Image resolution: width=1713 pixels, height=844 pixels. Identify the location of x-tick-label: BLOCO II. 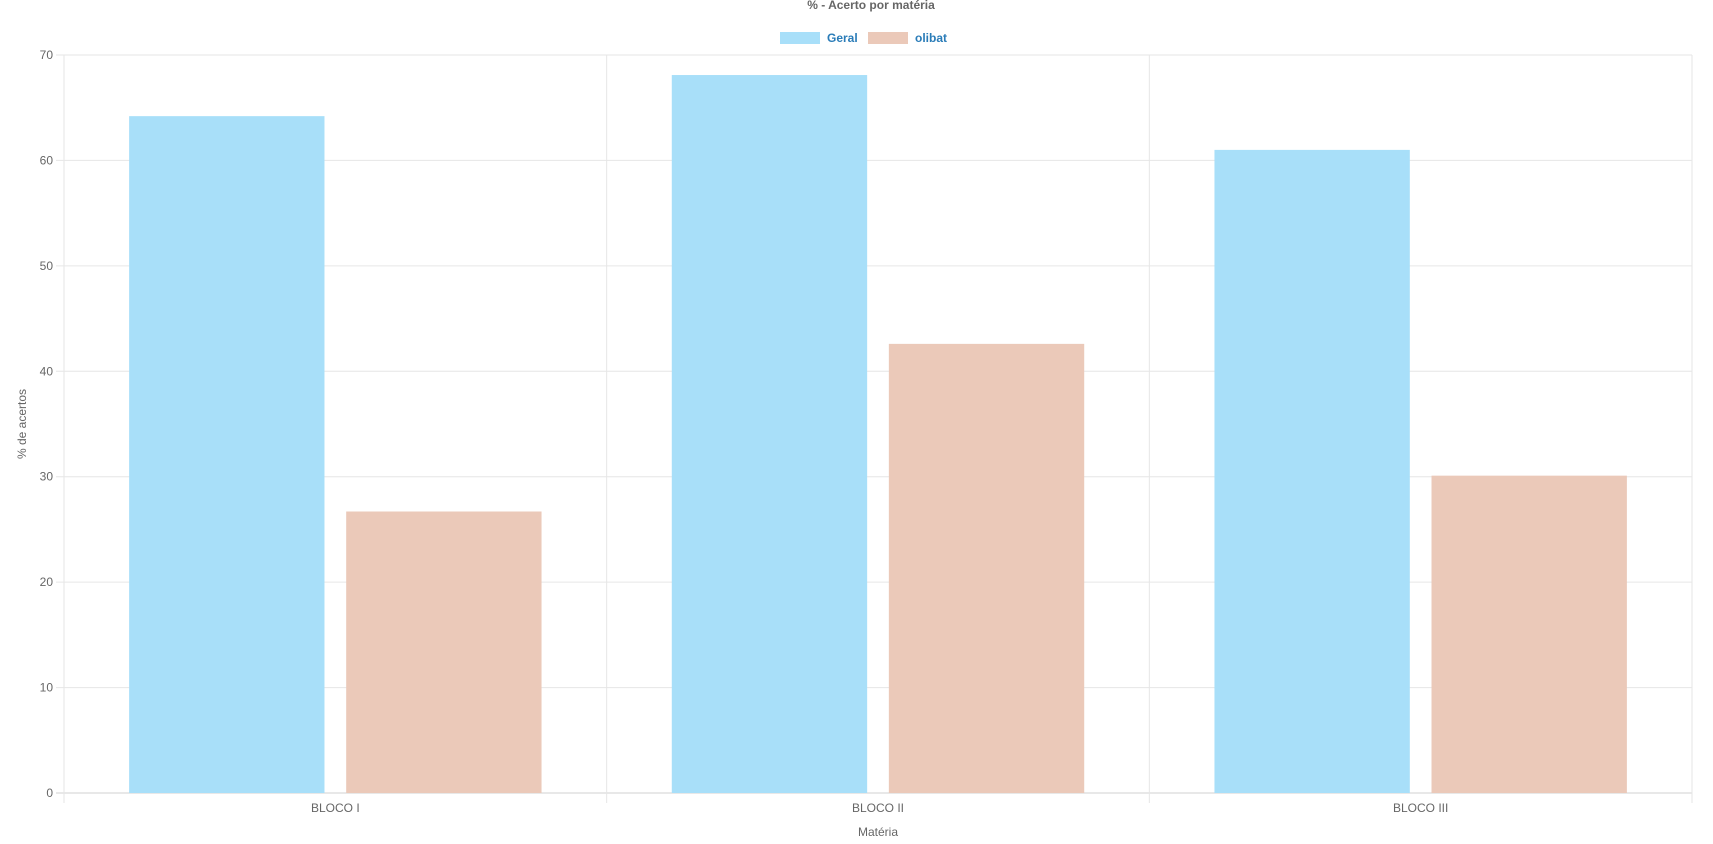
(878, 808).